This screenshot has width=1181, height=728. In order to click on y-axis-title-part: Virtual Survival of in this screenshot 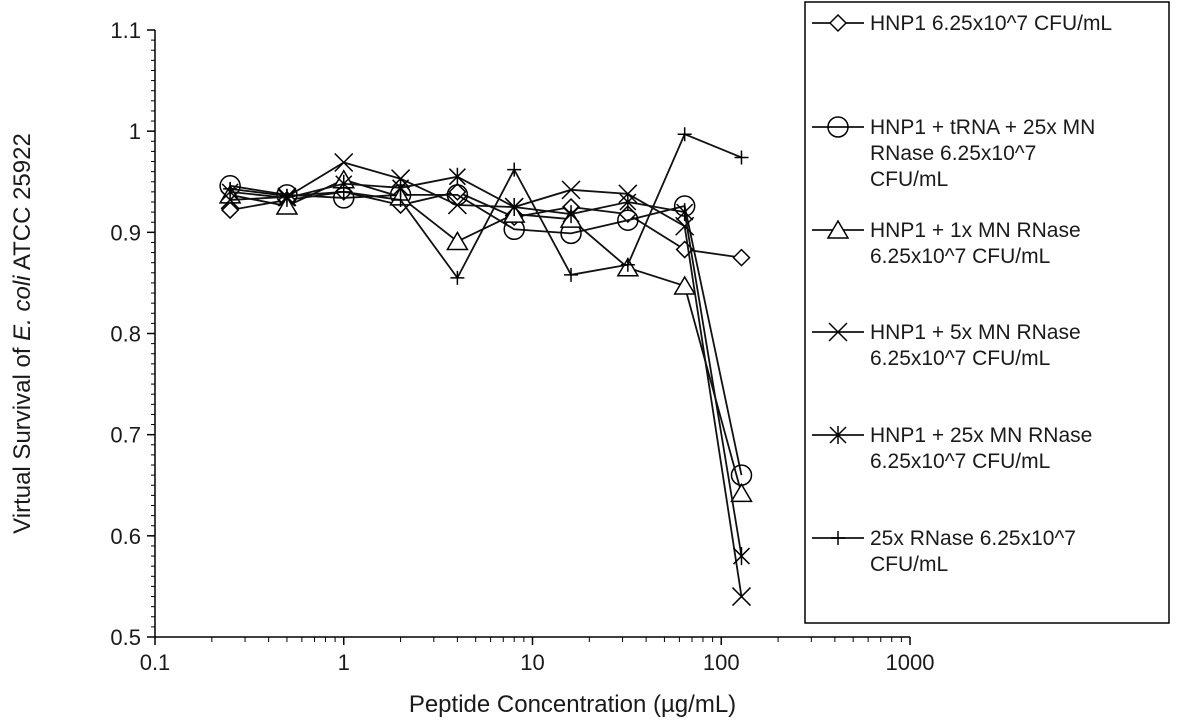, I will do `click(22, 437)`.